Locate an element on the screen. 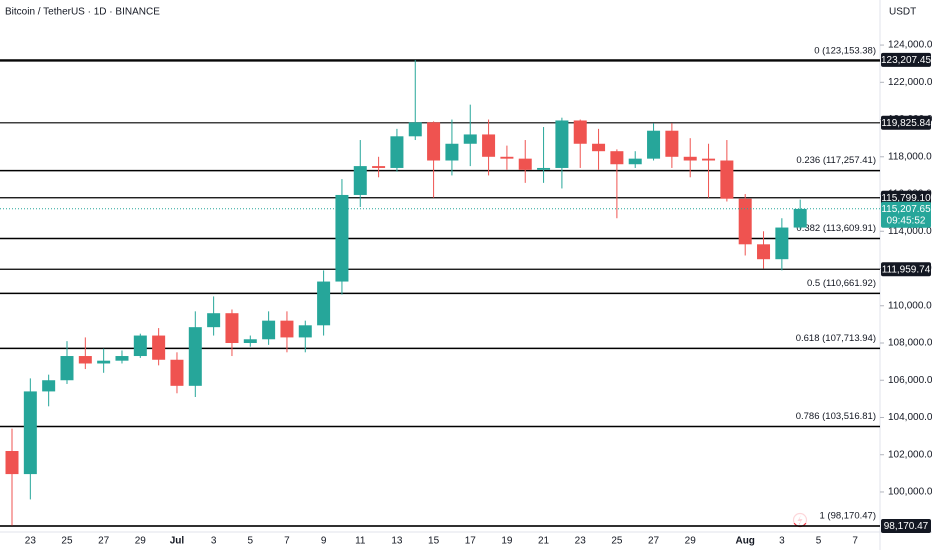  x-tick-label: Jul is located at coordinates (177, 541).